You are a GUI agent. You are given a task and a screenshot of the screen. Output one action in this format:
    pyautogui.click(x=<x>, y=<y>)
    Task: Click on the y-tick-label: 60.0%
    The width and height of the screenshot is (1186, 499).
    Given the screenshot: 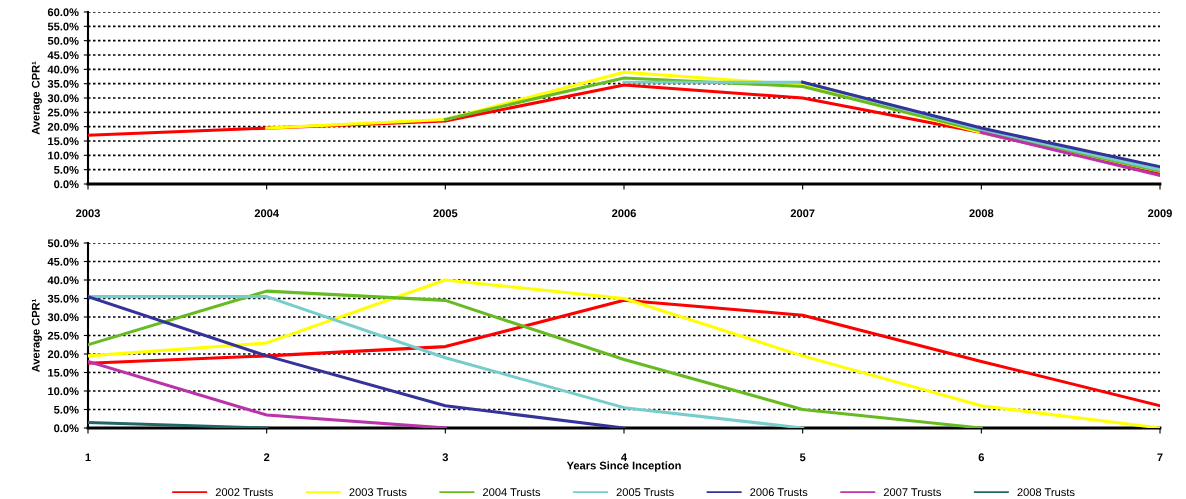 What is the action you would take?
    pyautogui.click(x=63, y=12)
    